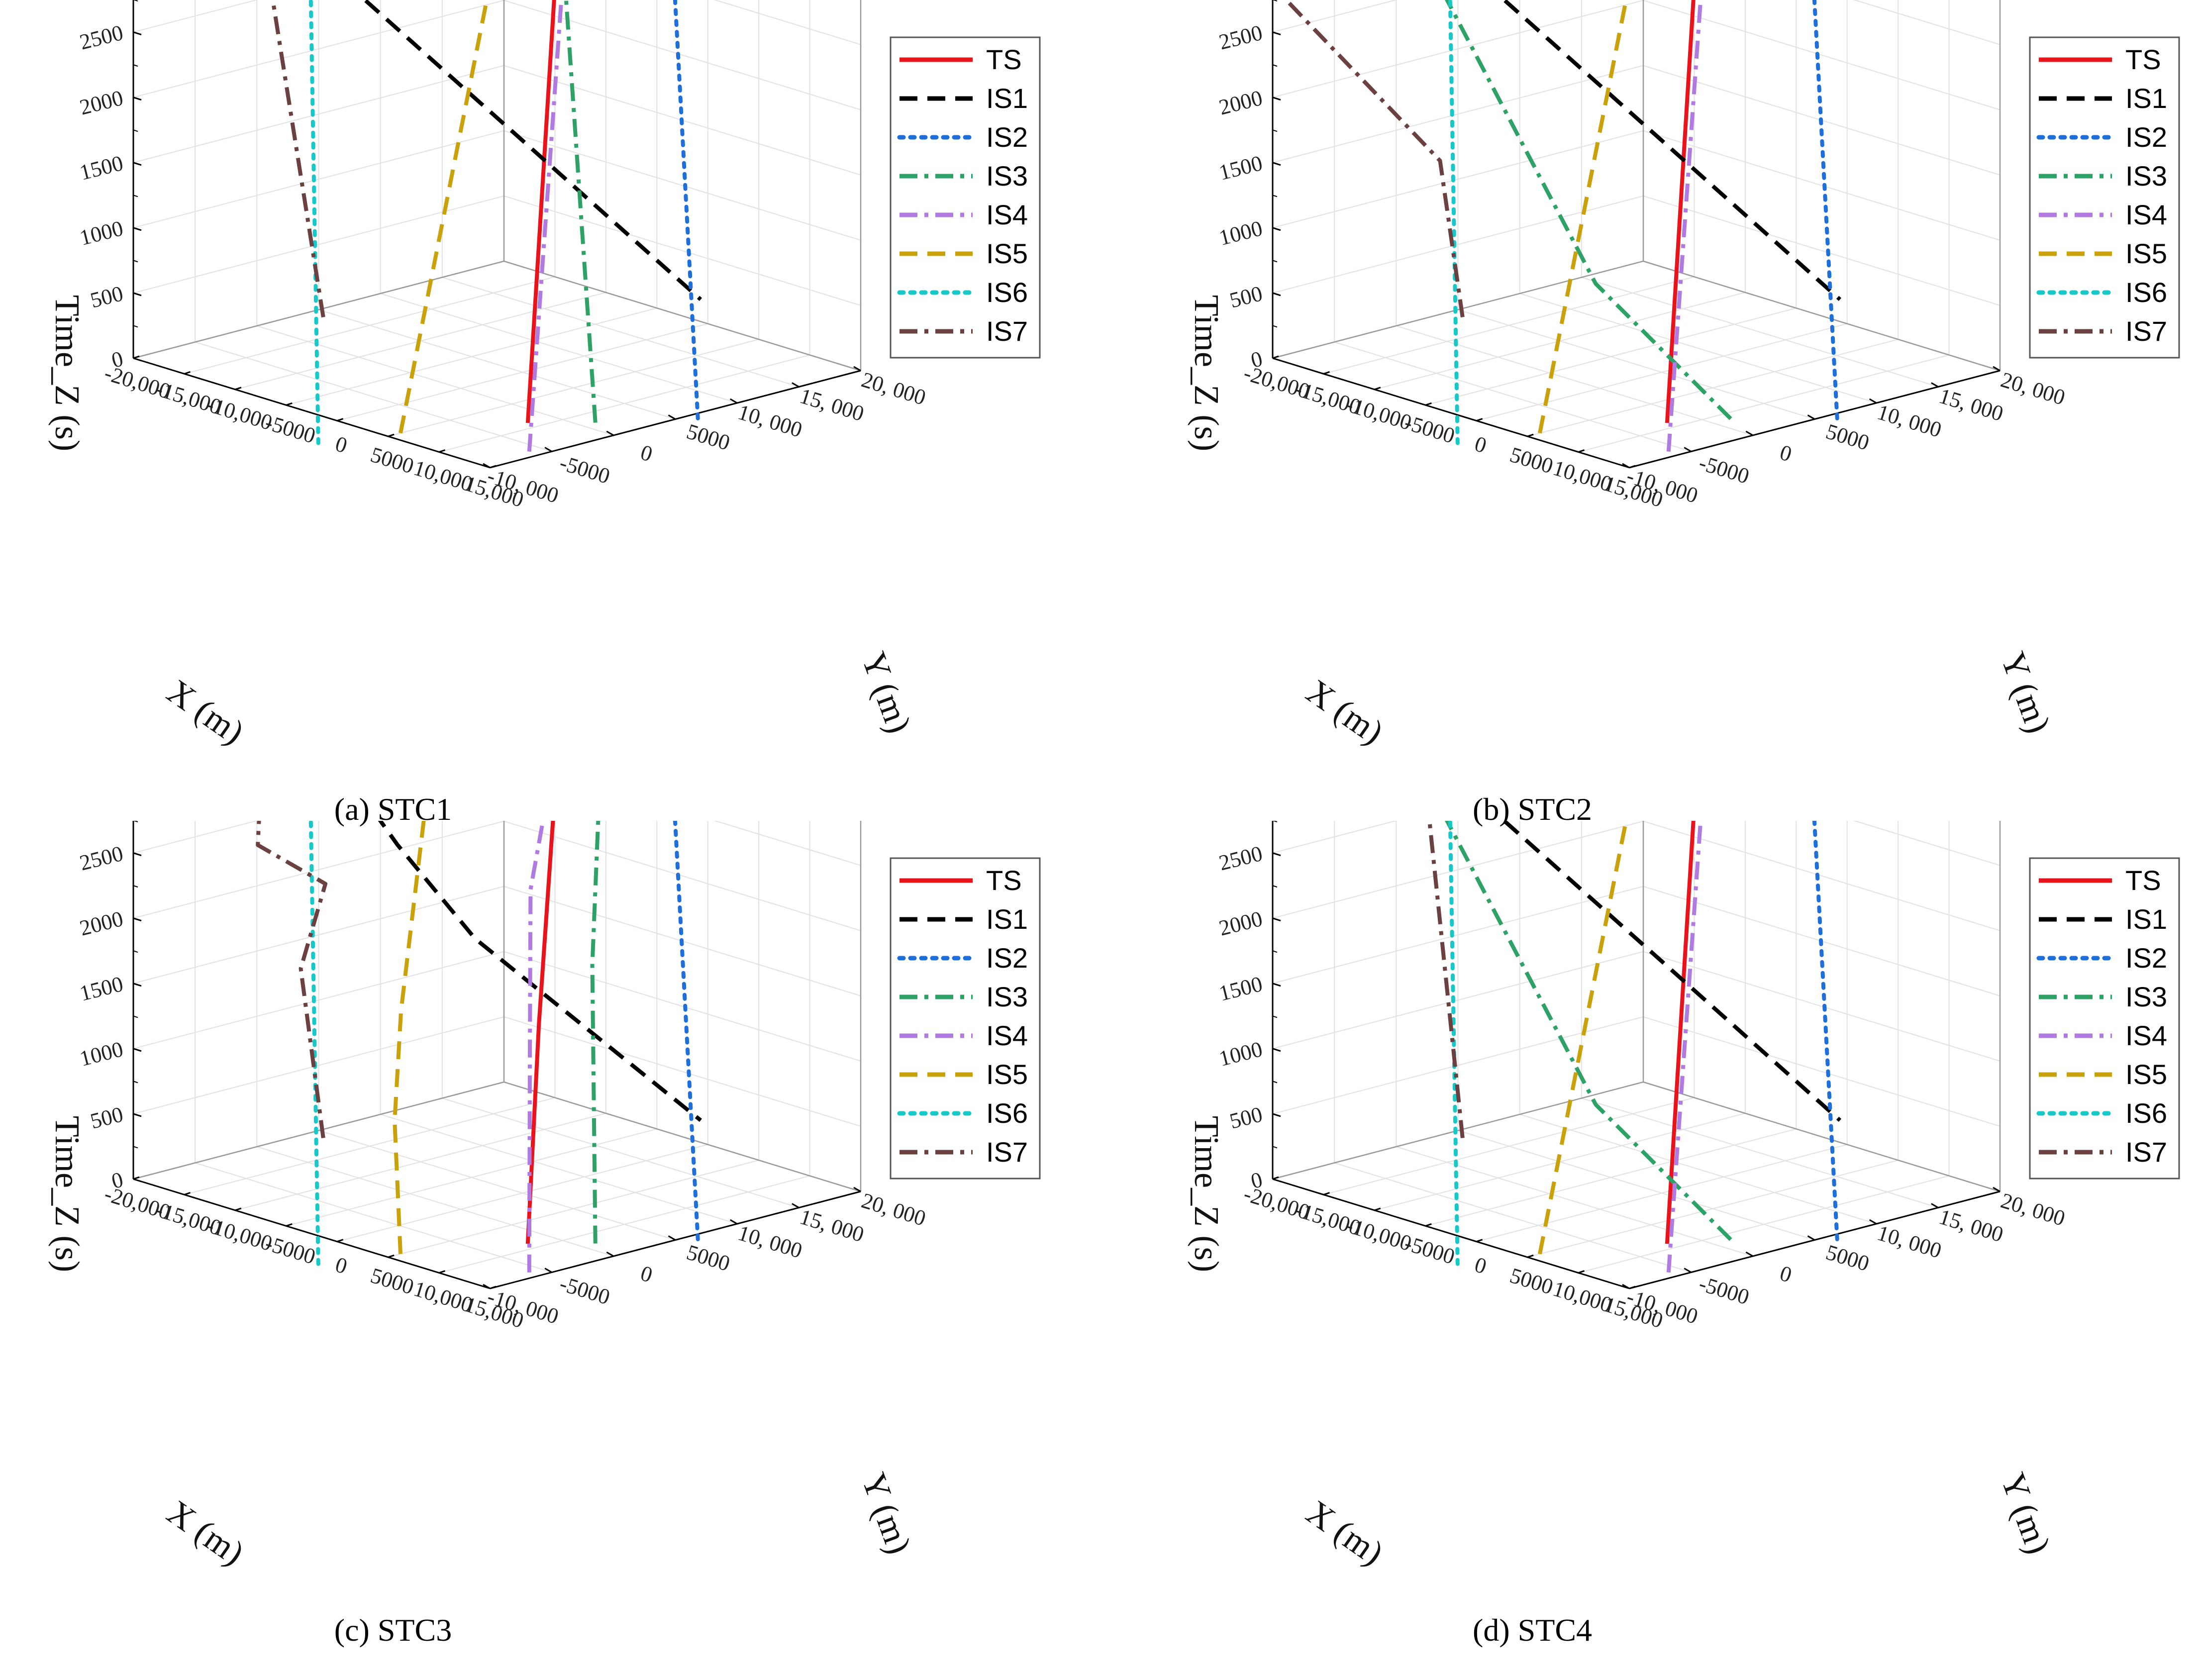 The image size is (2201, 1680). I want to click on series-line-ts, so click(1680, 1033).